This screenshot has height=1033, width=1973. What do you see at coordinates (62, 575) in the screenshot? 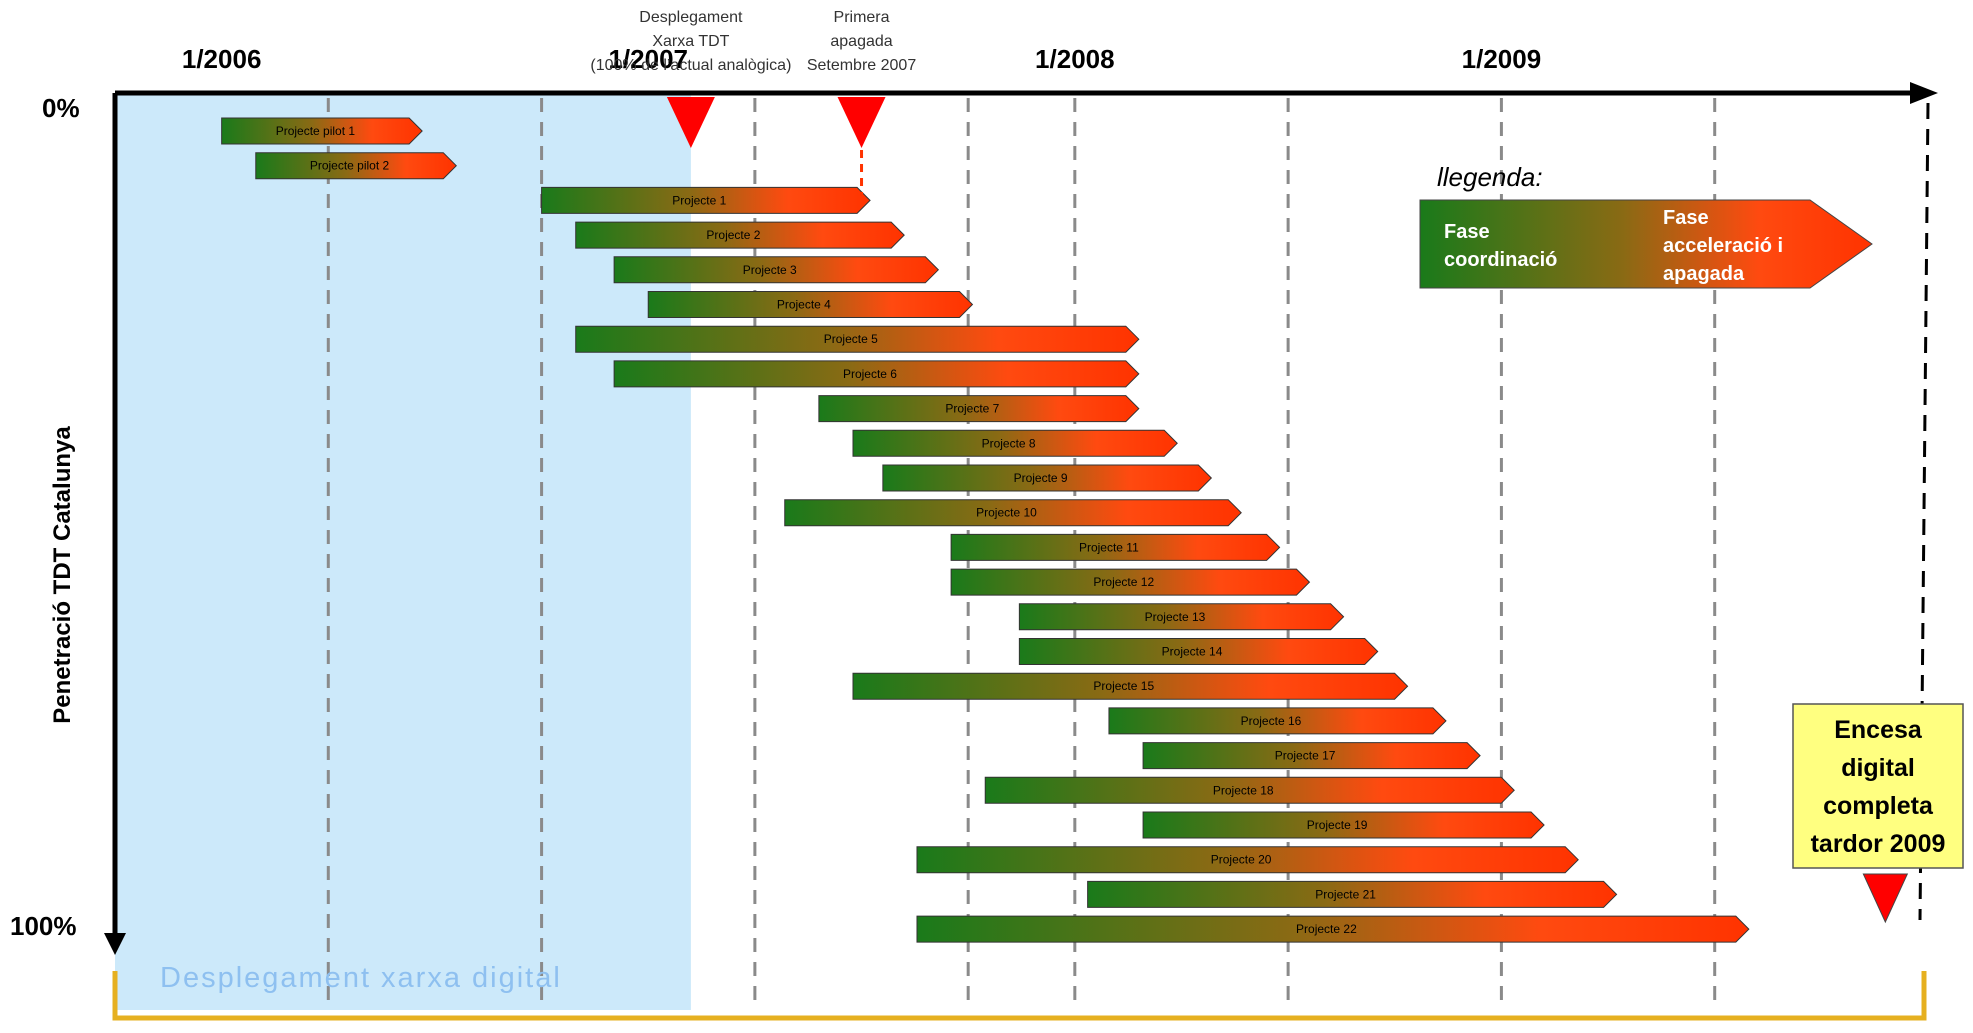
I see `y-axis-title: Penetració TDT Catalunya` at bounding box center [62, 575].